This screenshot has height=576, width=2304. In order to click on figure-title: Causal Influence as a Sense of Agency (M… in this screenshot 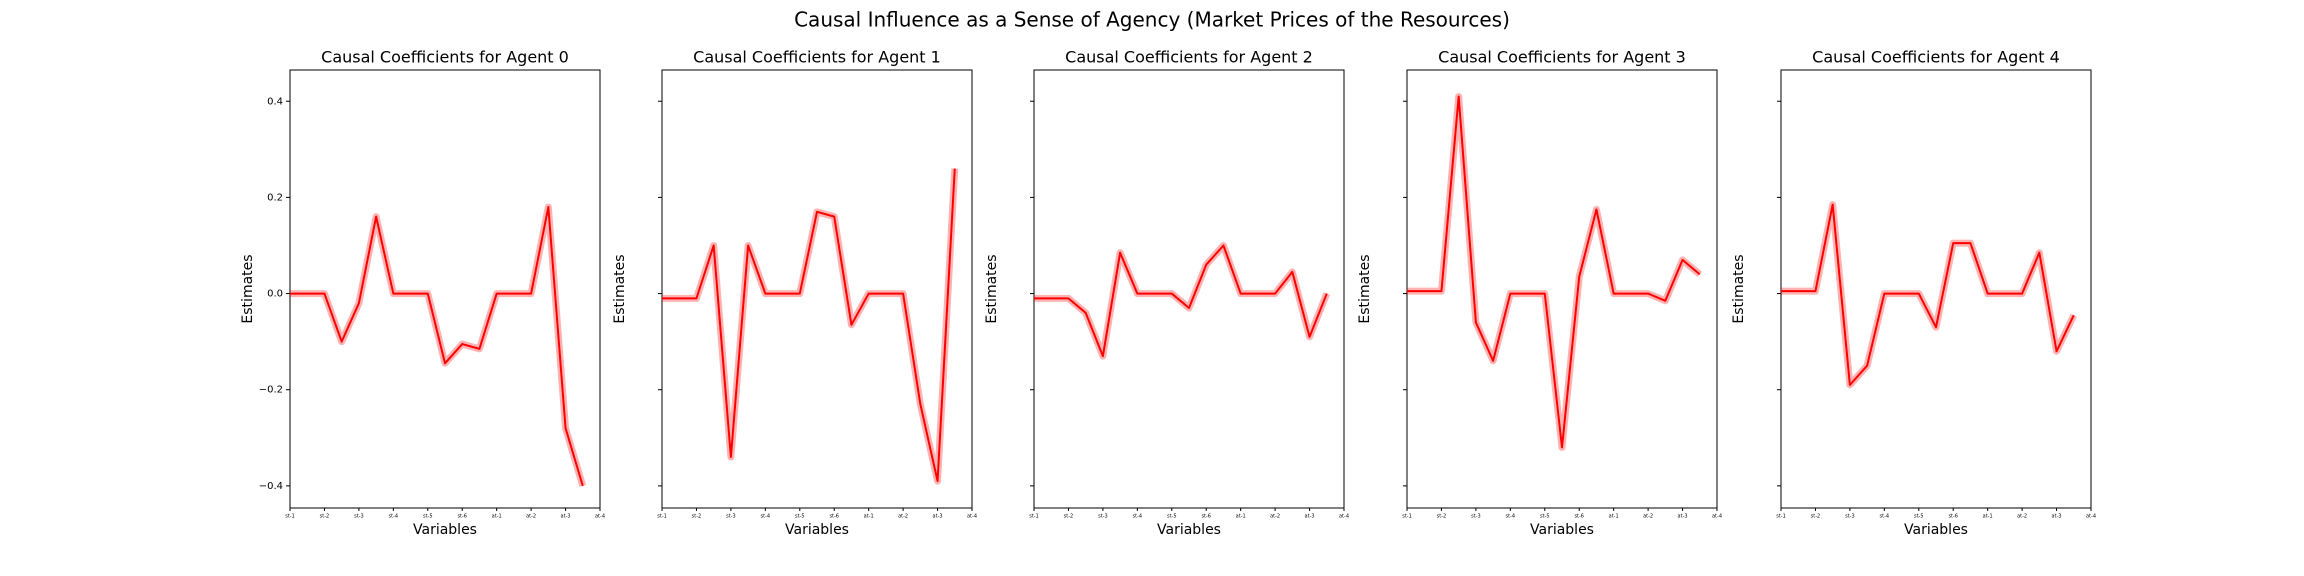, I will do `click(1152, 20)`.